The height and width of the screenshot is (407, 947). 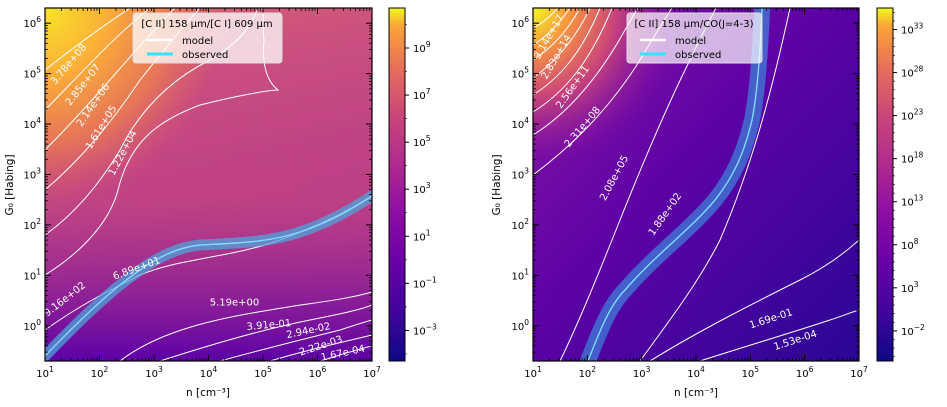 What do you see at coordinates (910, 244) in the screenshot?
I see `colorbar-tick-label: 10⁸` at bounding box center [910, 244].